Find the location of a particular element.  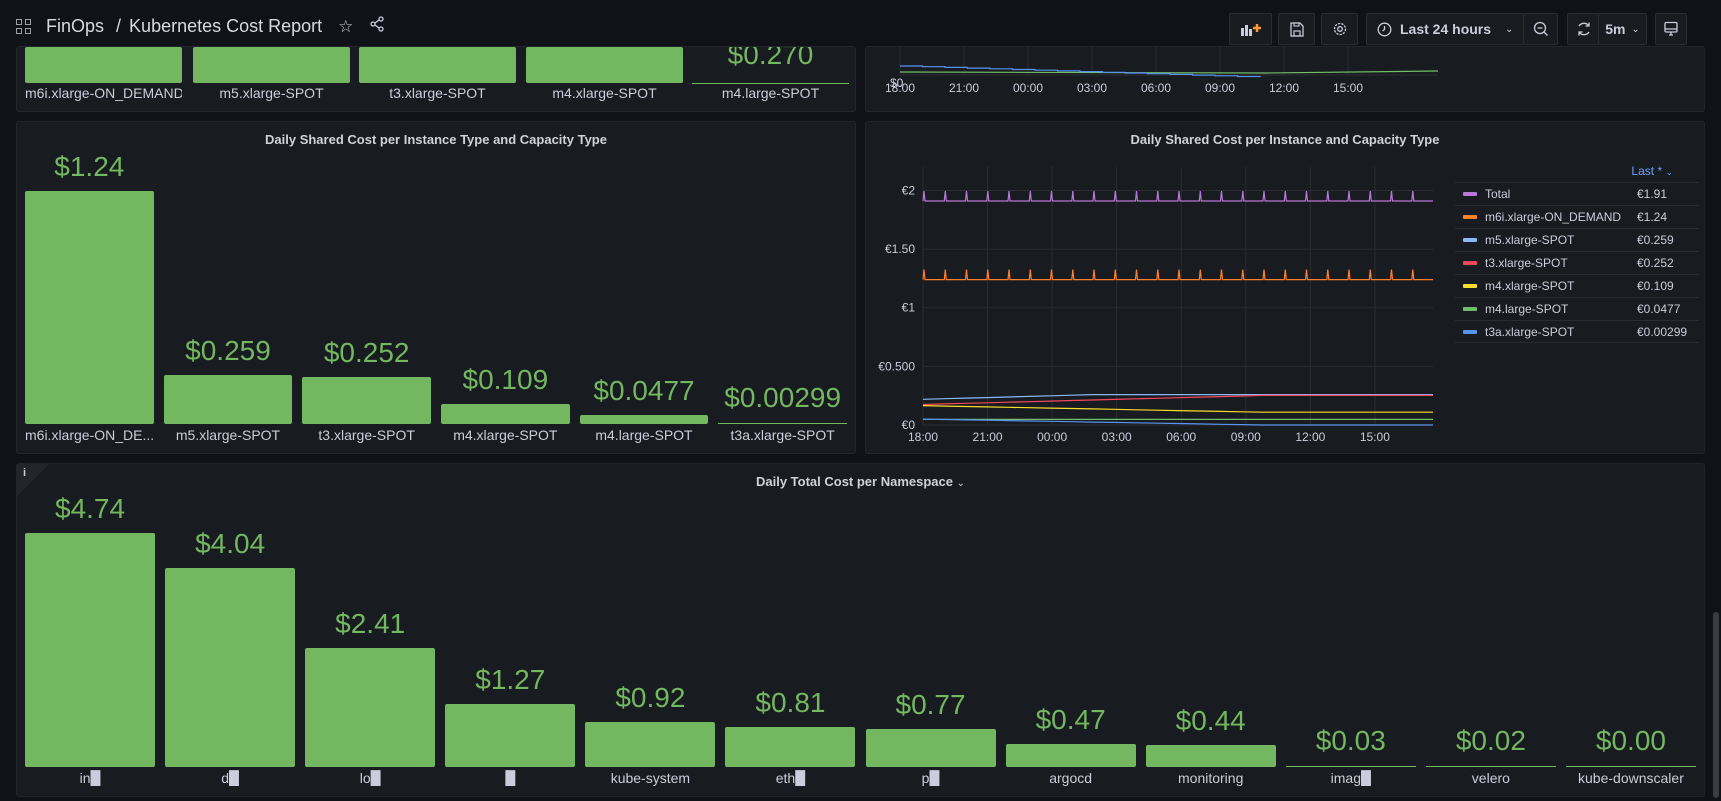

bar-value-label: $4.74 is located at coordinates (90, 508).